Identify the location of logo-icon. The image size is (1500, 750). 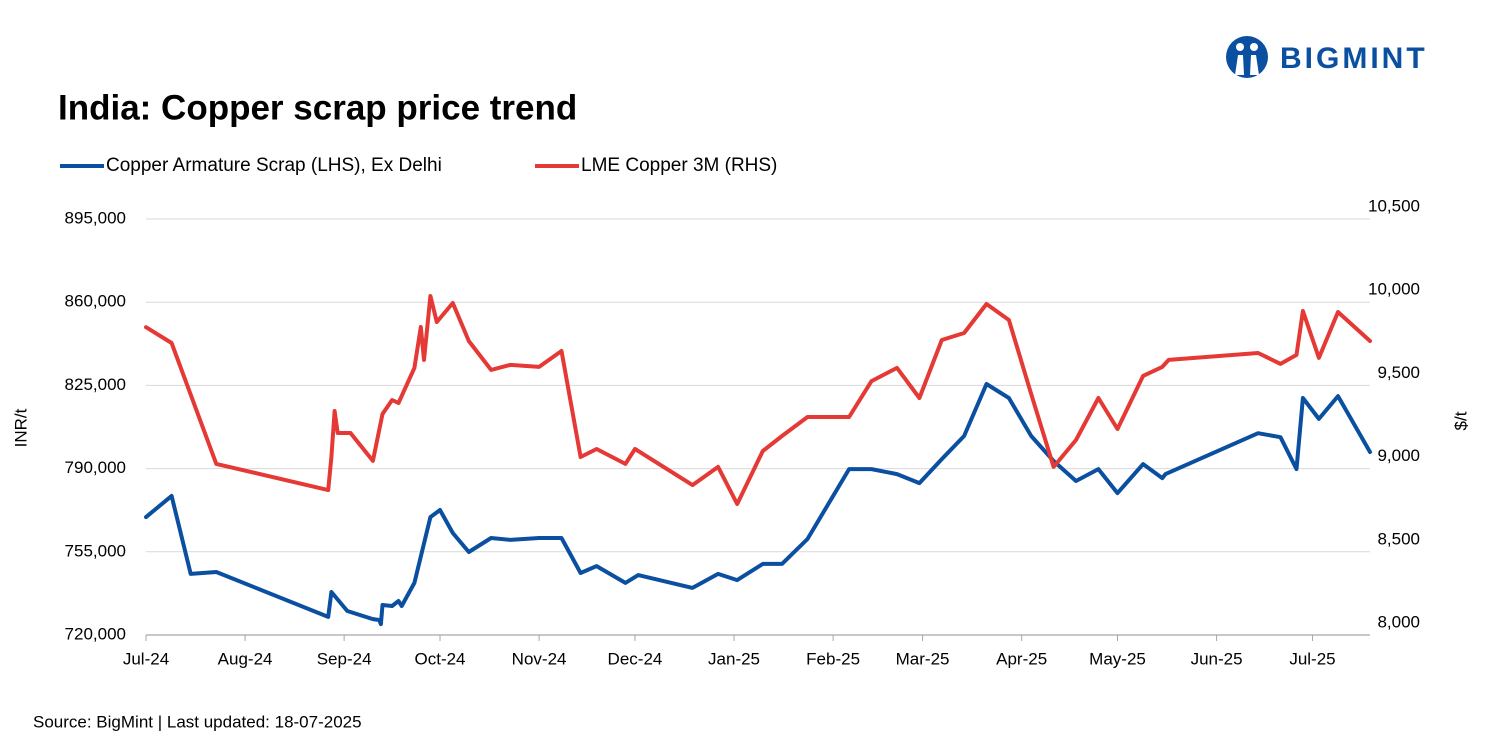
(1247, 57).